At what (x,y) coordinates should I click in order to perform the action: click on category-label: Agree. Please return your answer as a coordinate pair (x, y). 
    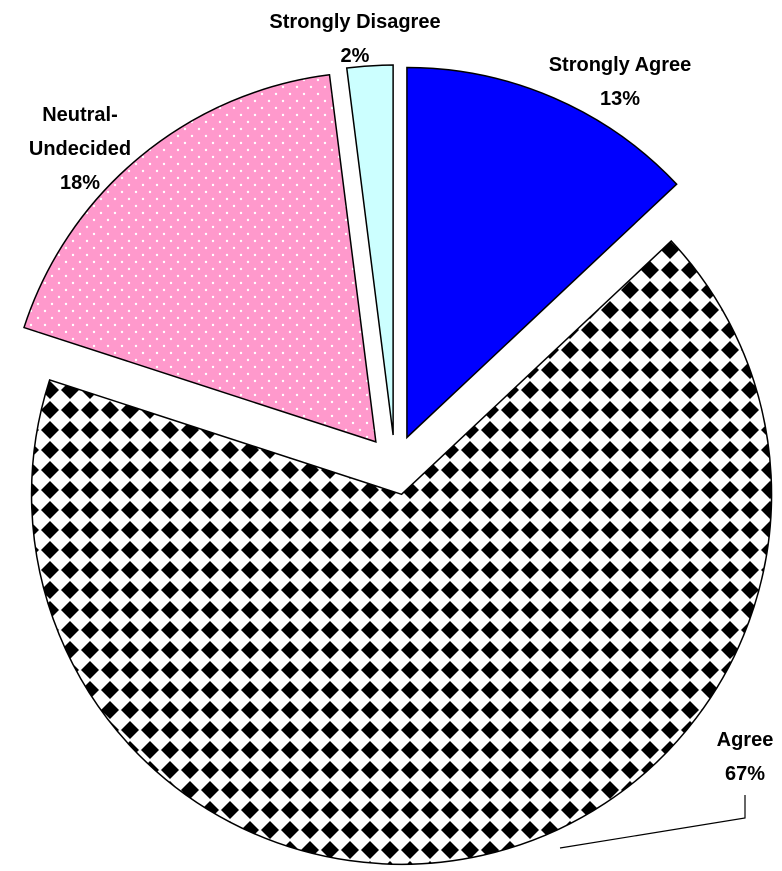
    Looking at the image, I should click on (745, 740).